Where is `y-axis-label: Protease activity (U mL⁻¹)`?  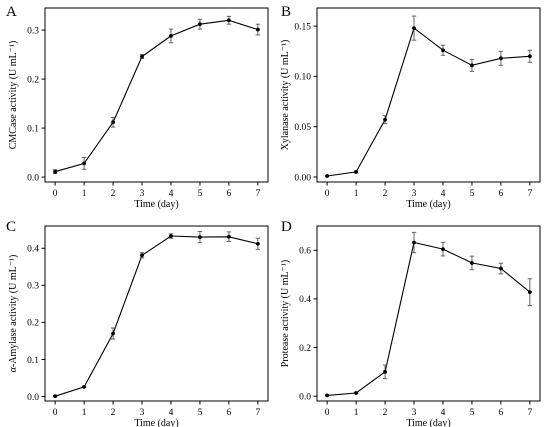 y-axis-label: Protease activity (U mL⁻¹) is located at coordinates (285, 313).